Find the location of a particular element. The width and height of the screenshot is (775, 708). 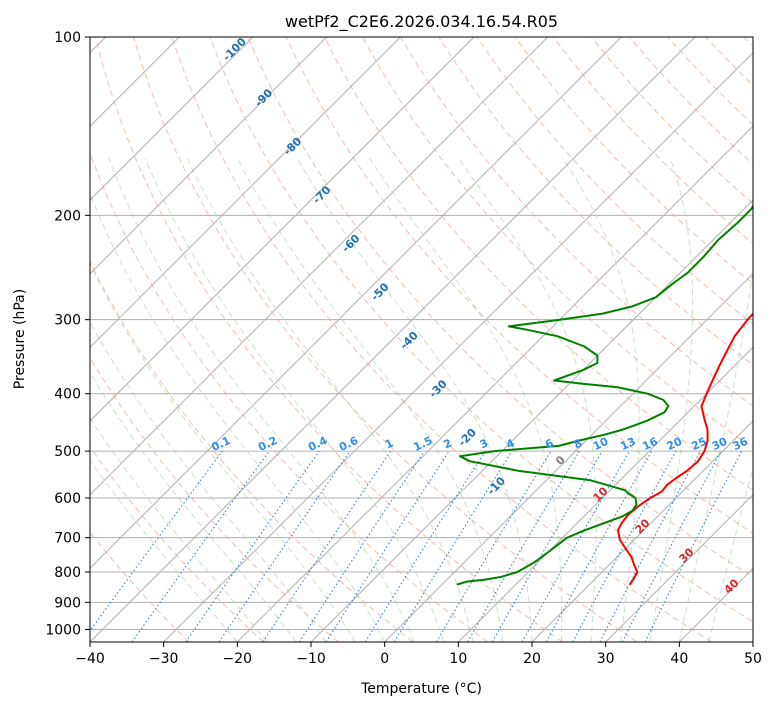

y-tick-label: 400 is located at coordinates (67, 395).